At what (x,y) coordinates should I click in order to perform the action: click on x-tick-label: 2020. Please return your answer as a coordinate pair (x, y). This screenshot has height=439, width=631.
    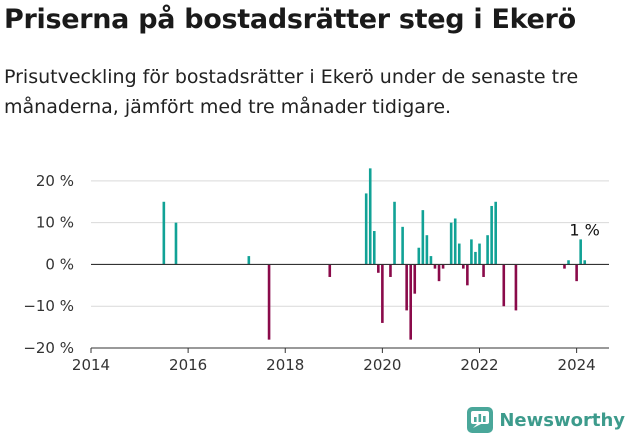
    Looking at the image, I should click on (382, 363).